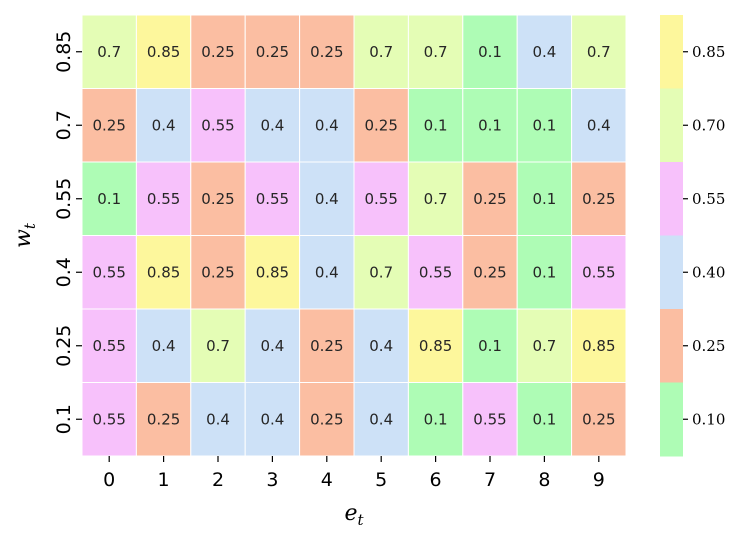 The height and width of the screenshot is (538, 747). I want to click on y-tick-label: 0.55, so click(64, 199).